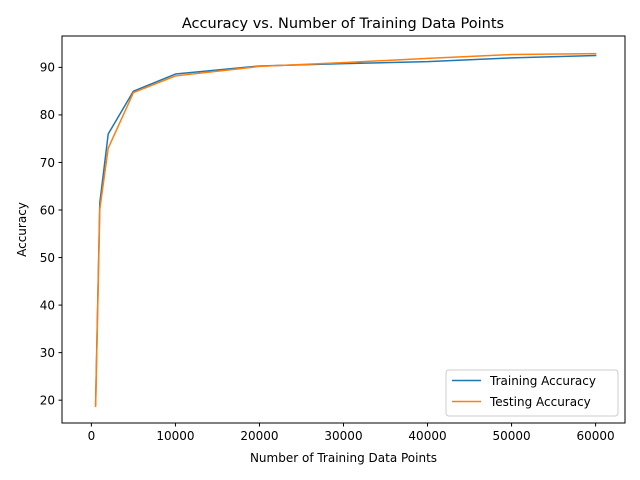 Image resolution: width=640 pixels, height=480 pixels. I want to click on y-tick-label: 90, so click(47, 68).